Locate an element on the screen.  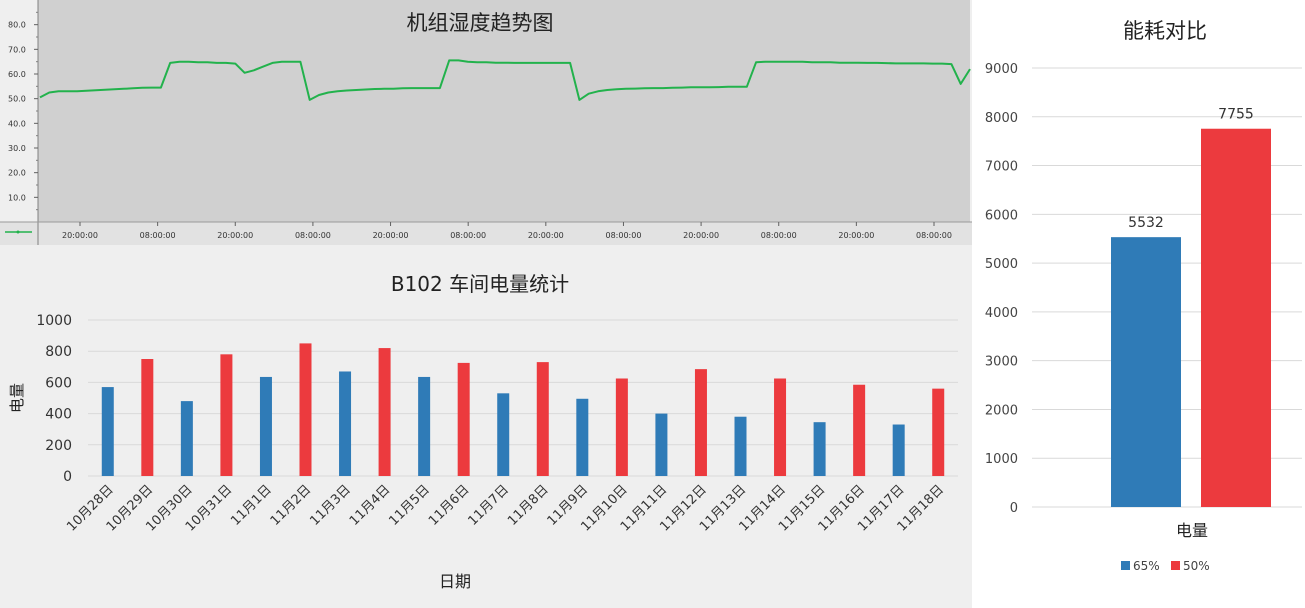
daily-chart-title: B102 车间电量统计 is located at coordinates (480, 284).